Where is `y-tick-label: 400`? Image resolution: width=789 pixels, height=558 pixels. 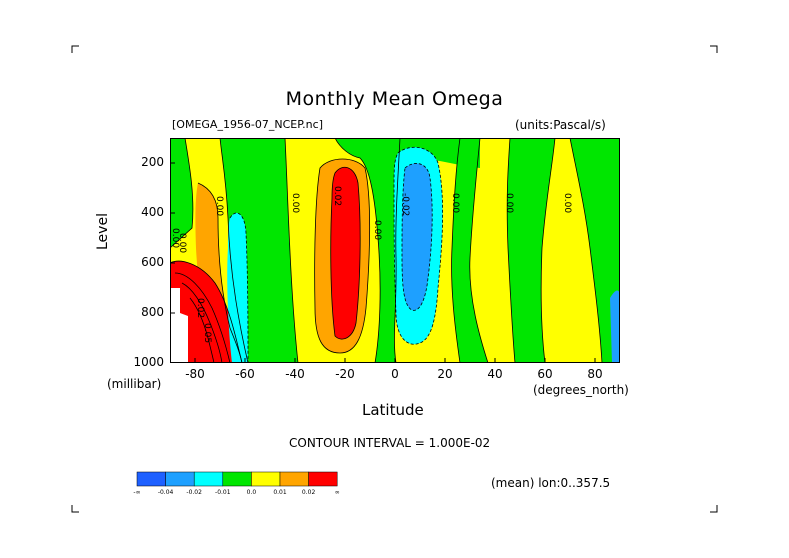
y-tick-label: 400 is located at coordinates (152, 212).